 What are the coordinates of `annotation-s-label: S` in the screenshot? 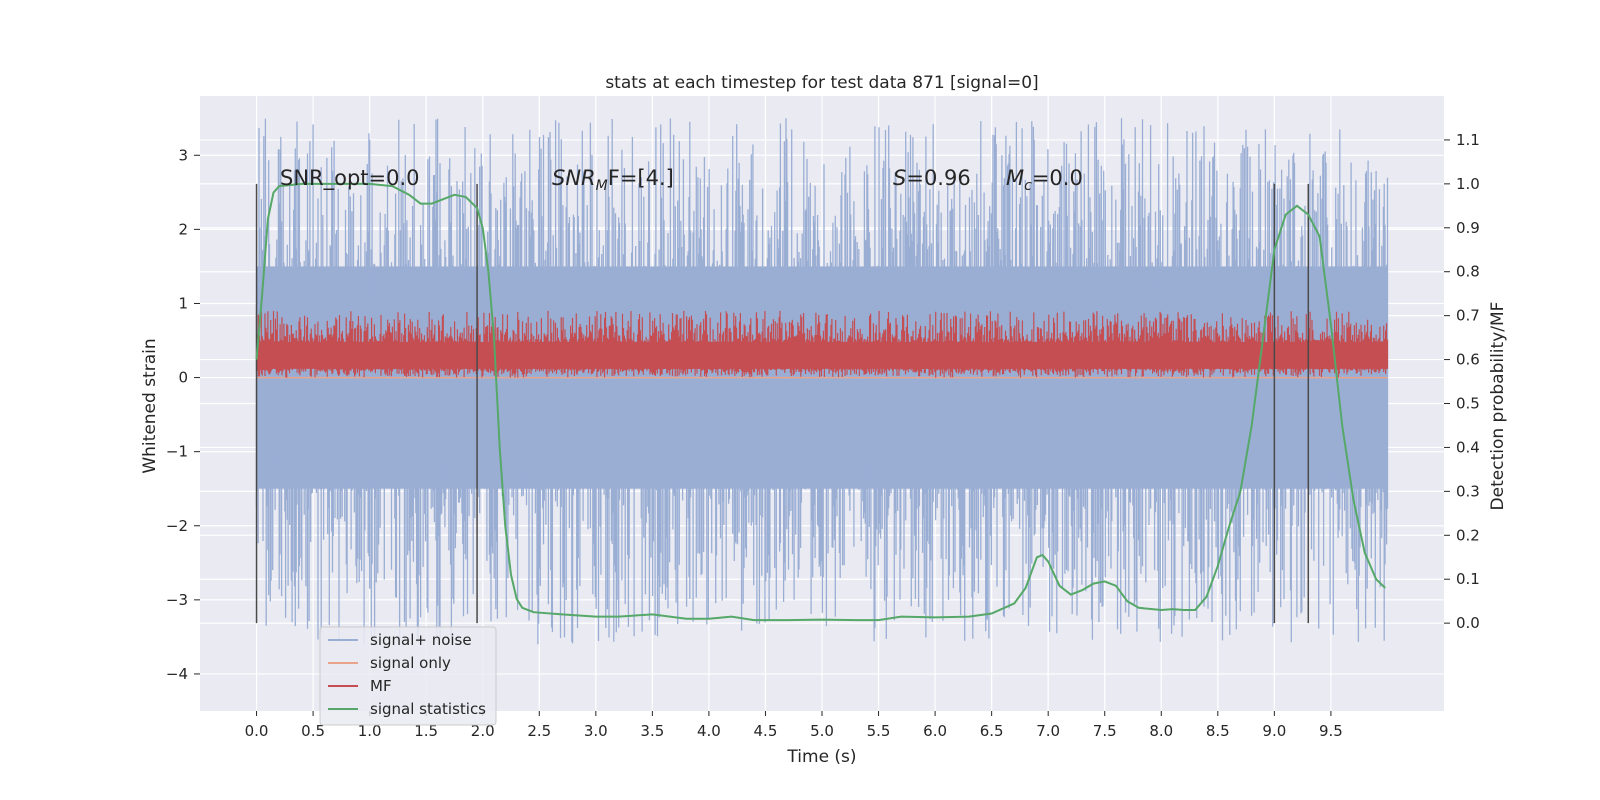 It's located at (899, 178).